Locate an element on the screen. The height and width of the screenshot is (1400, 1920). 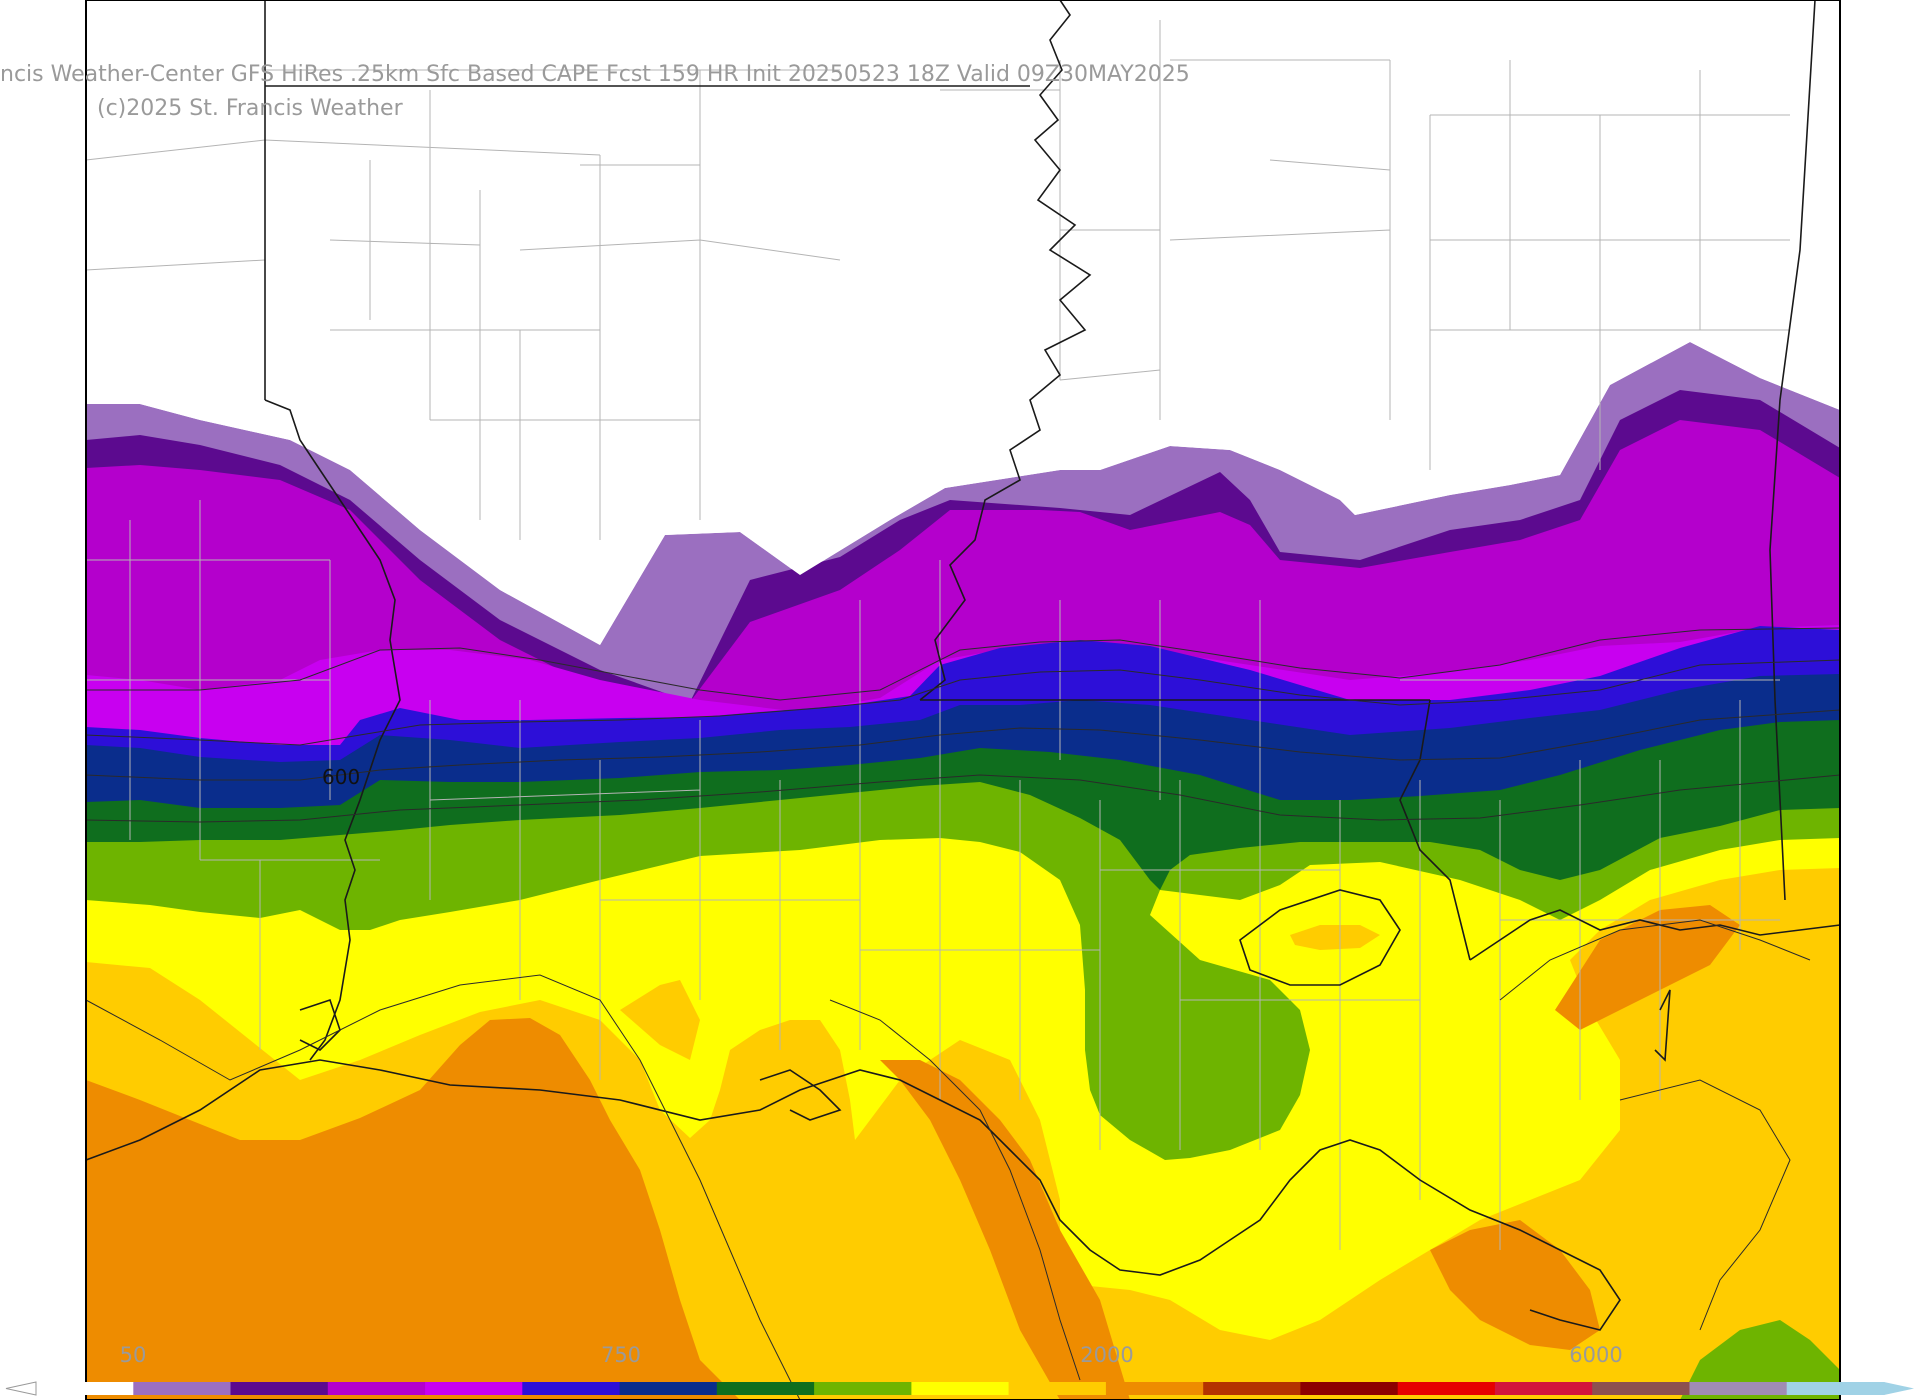
colorbar-label-6000: 6000 is located at coordinates (1595, 1355).